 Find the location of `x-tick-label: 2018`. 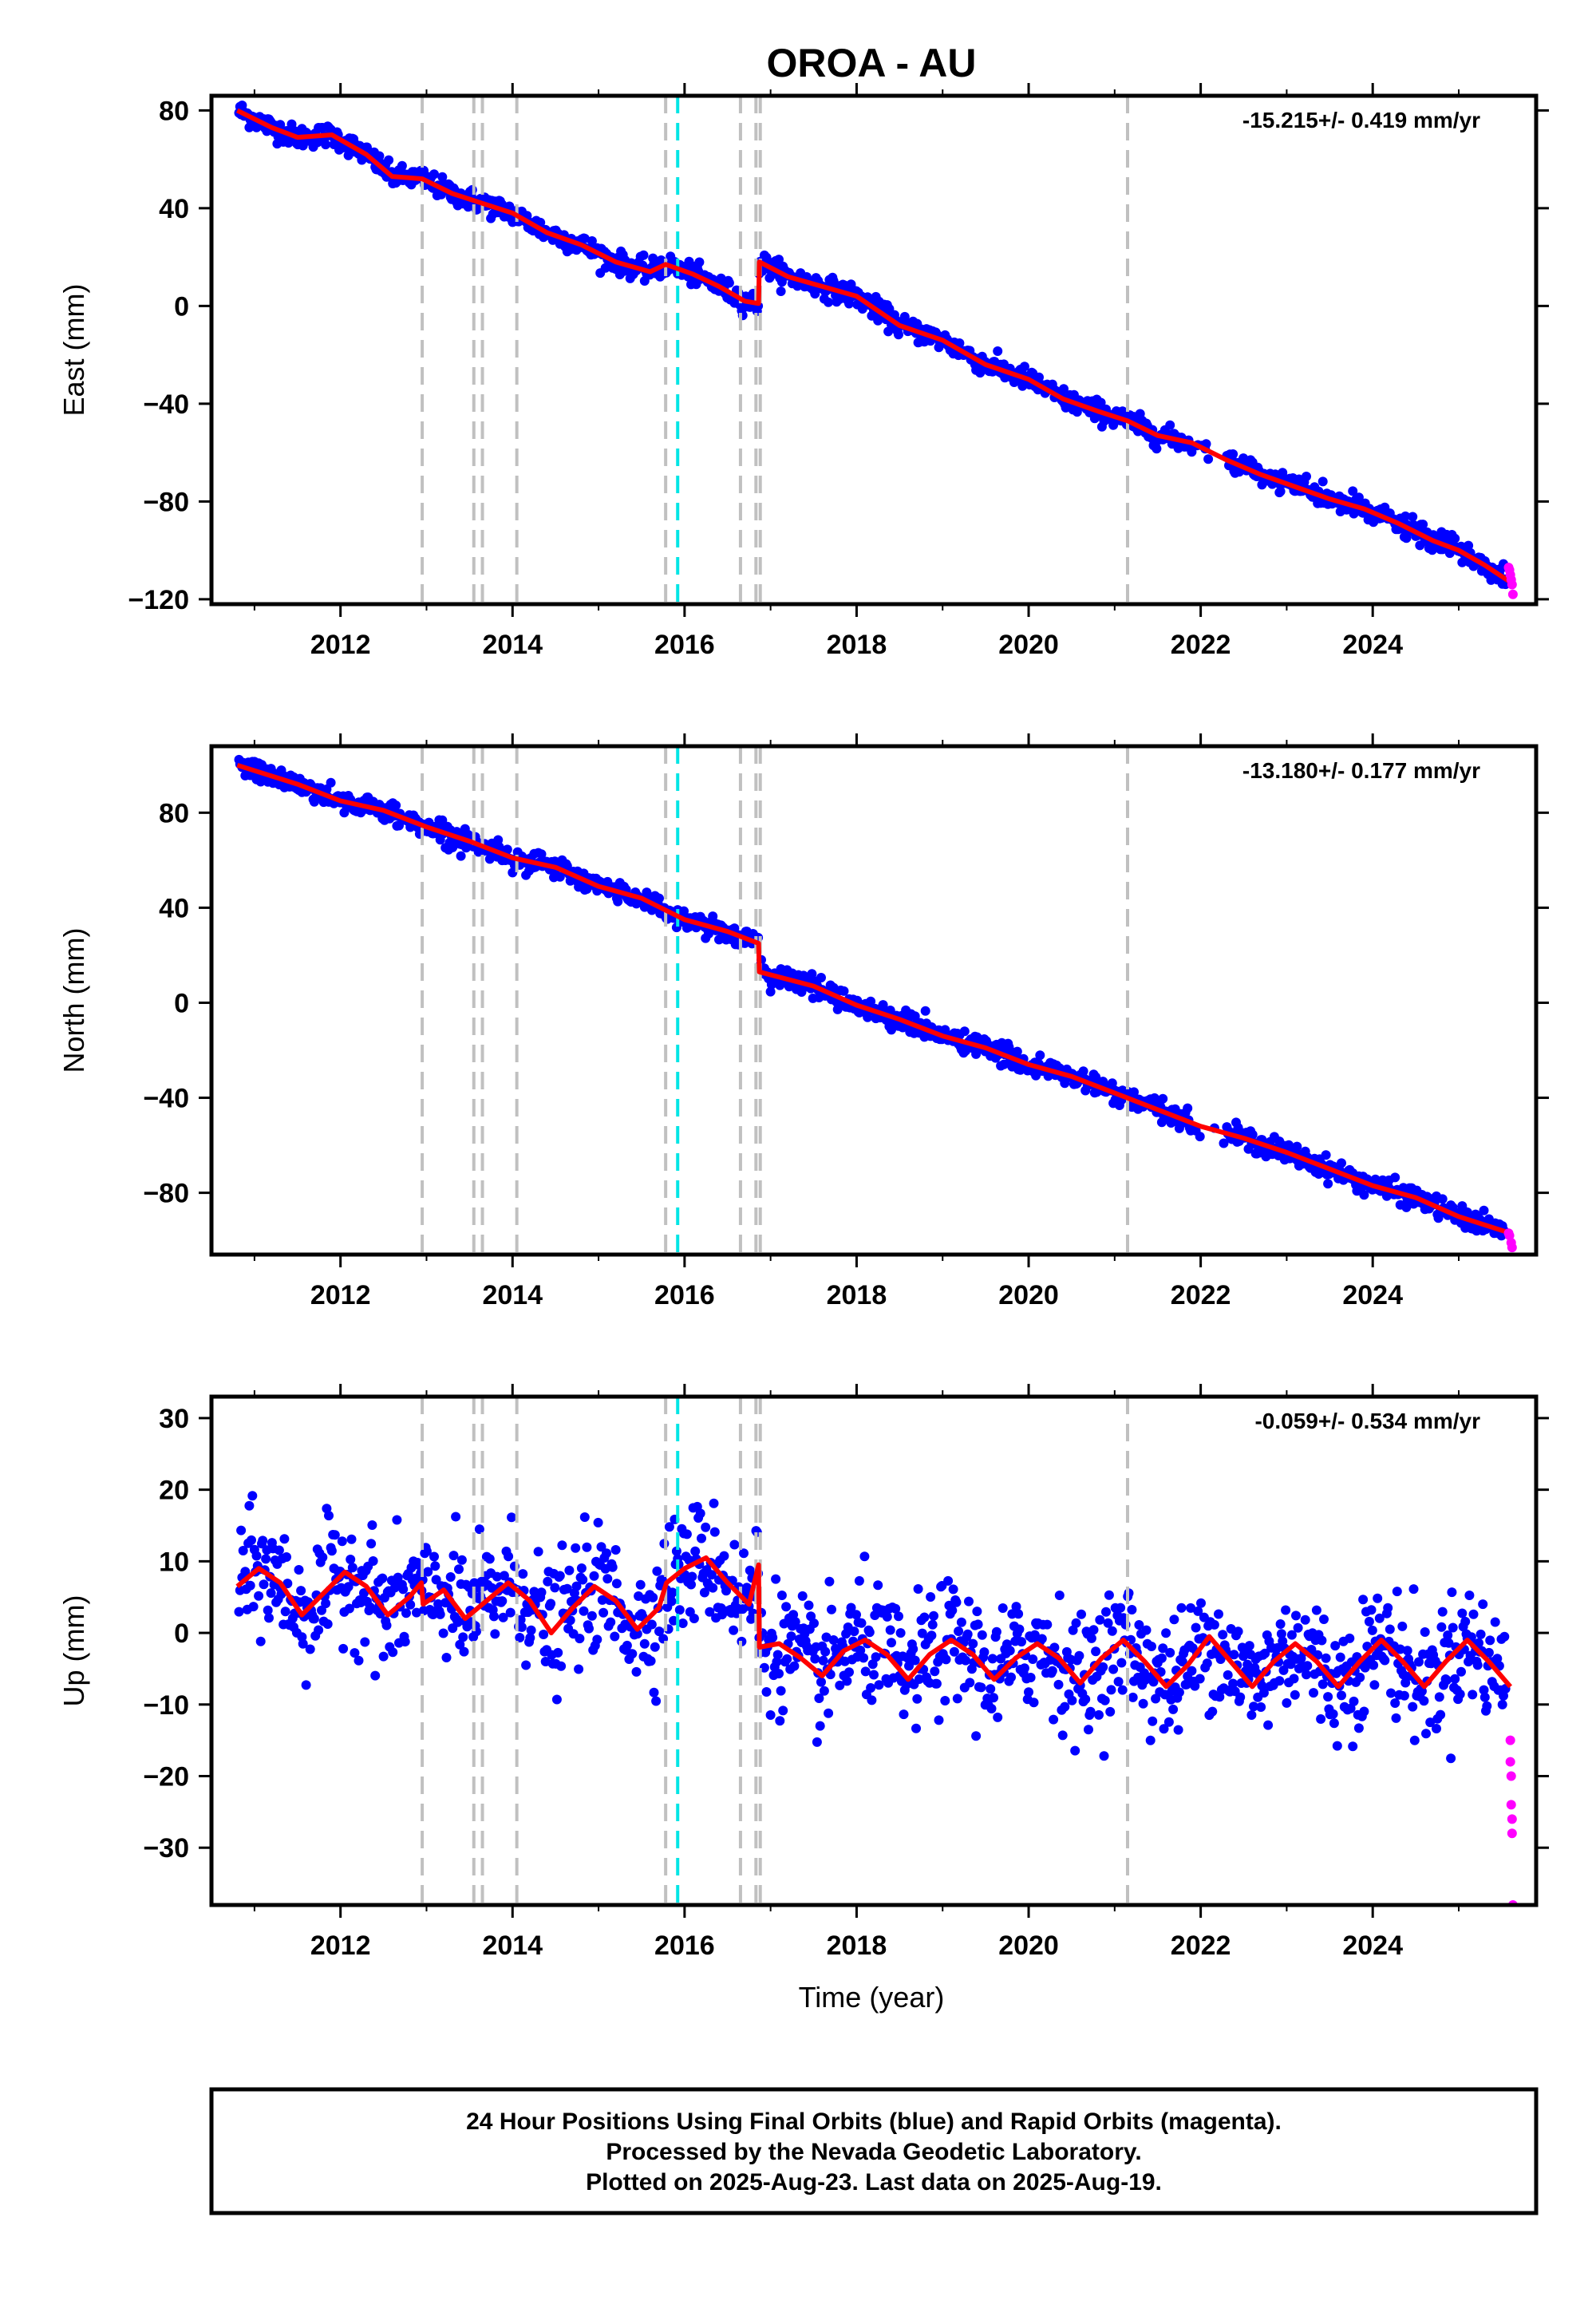

x-tick-label: 2018 is located at coordinates (857, 1946).